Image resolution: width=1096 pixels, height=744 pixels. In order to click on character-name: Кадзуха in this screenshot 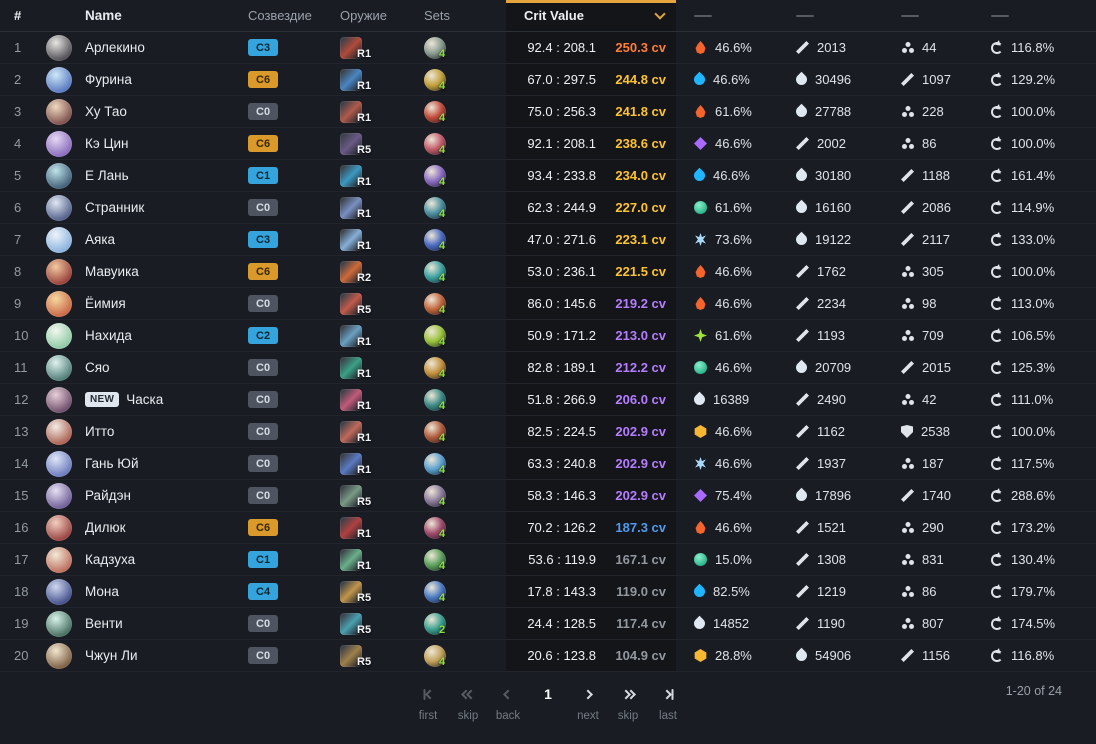, I will do `click(110, 559)`.